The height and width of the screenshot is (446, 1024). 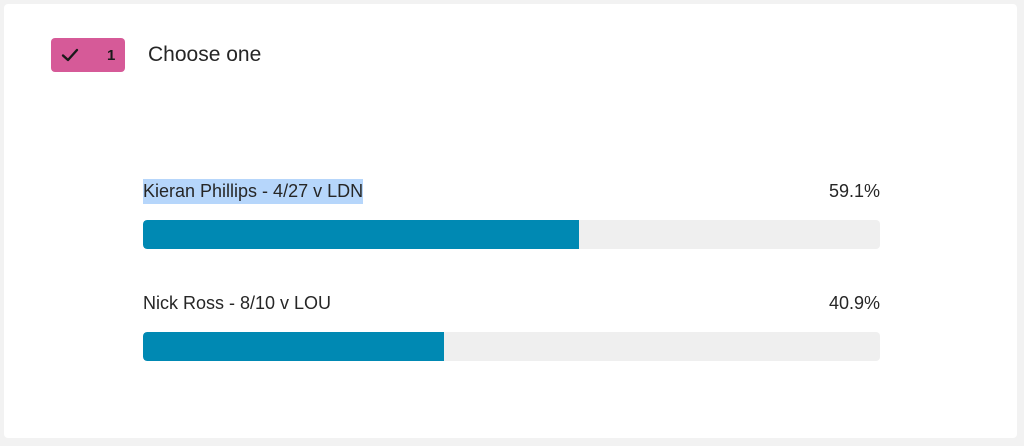 What do you see at coordinates (88, 55) in the screenshot?
I see `answered-badge: 1` at bounding box center [88, 55].